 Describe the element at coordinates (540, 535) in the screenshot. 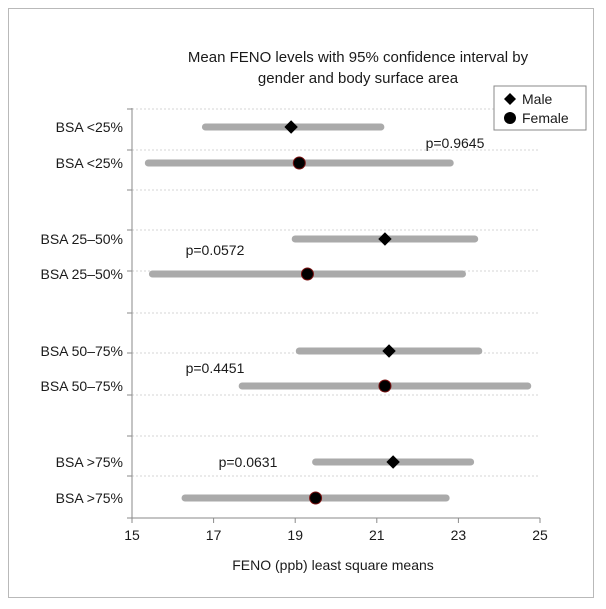

I see `x-tick-label: 25` at that location.